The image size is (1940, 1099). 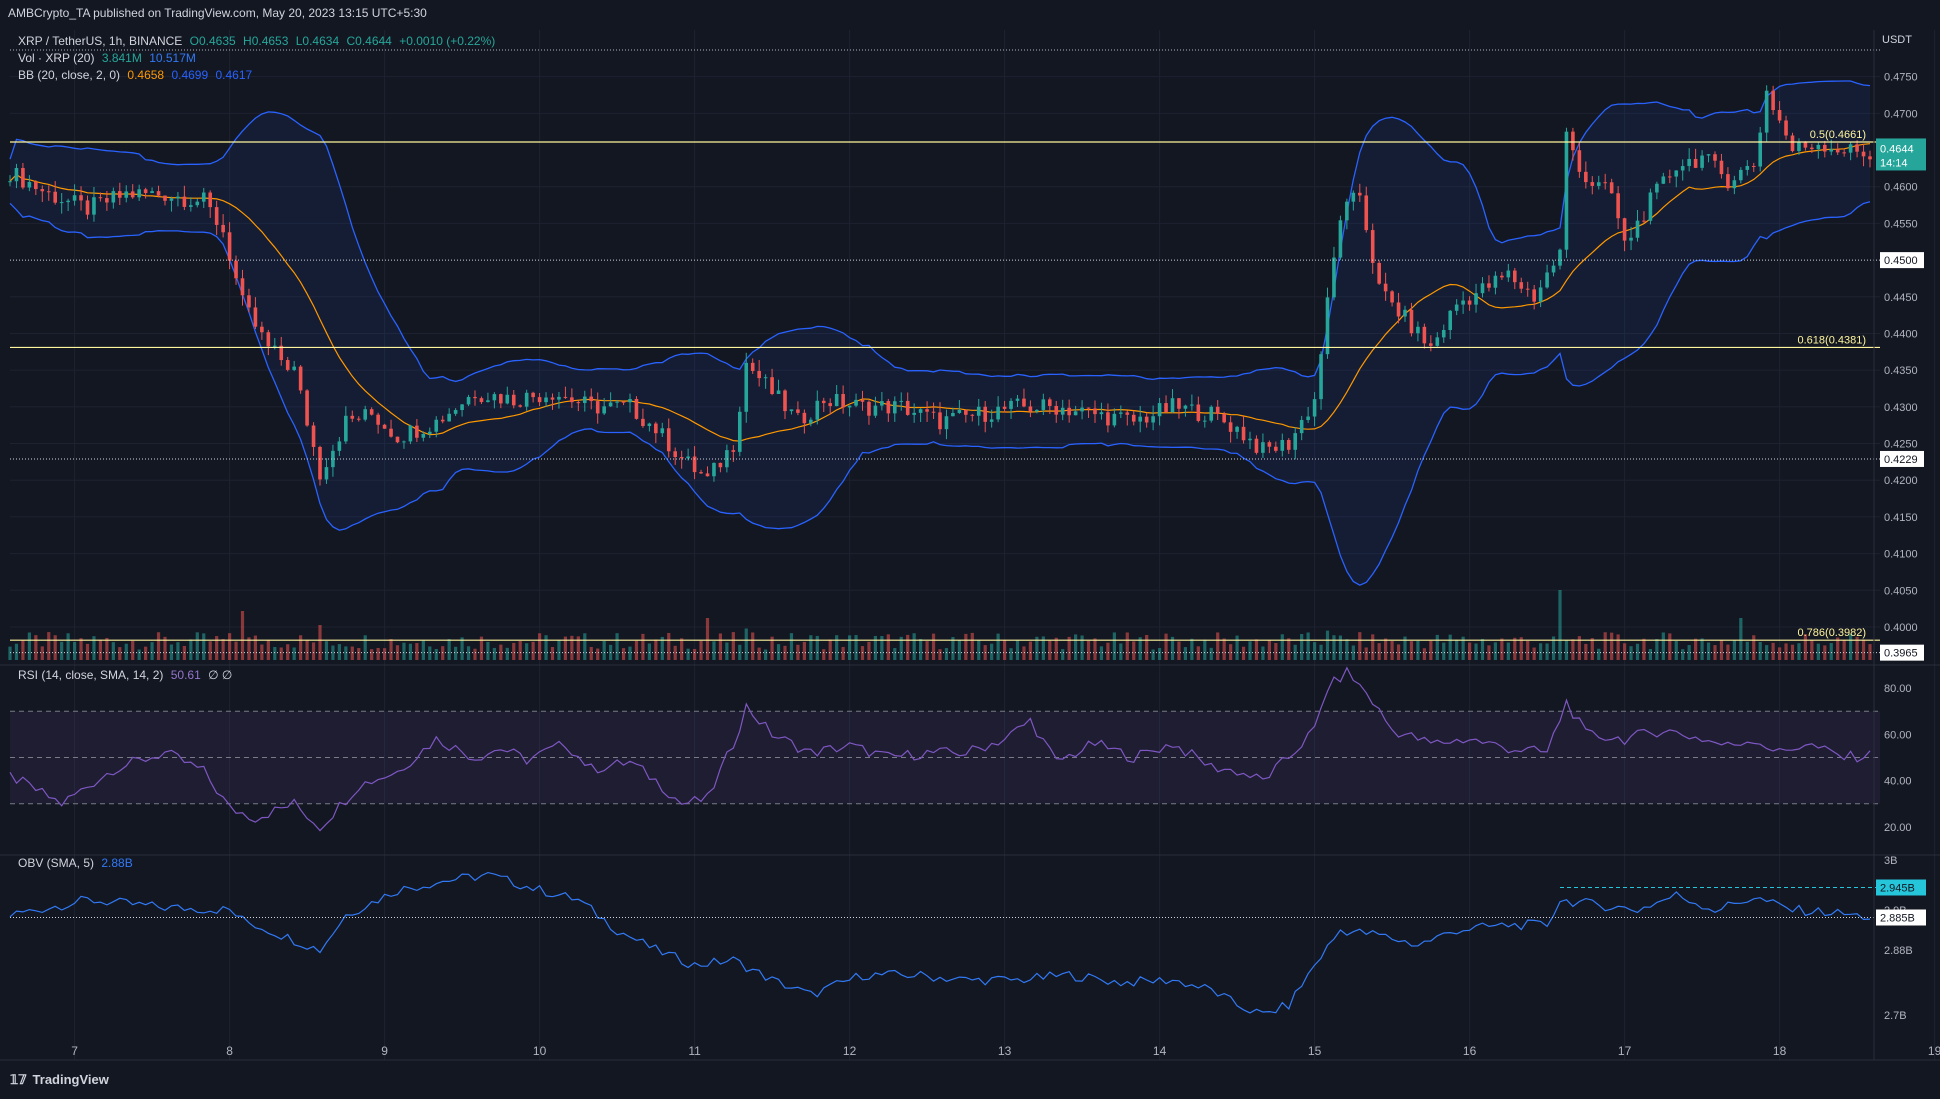 I want to click on obv-label: OBV (SMA, 5), so click(x=56, y=863).